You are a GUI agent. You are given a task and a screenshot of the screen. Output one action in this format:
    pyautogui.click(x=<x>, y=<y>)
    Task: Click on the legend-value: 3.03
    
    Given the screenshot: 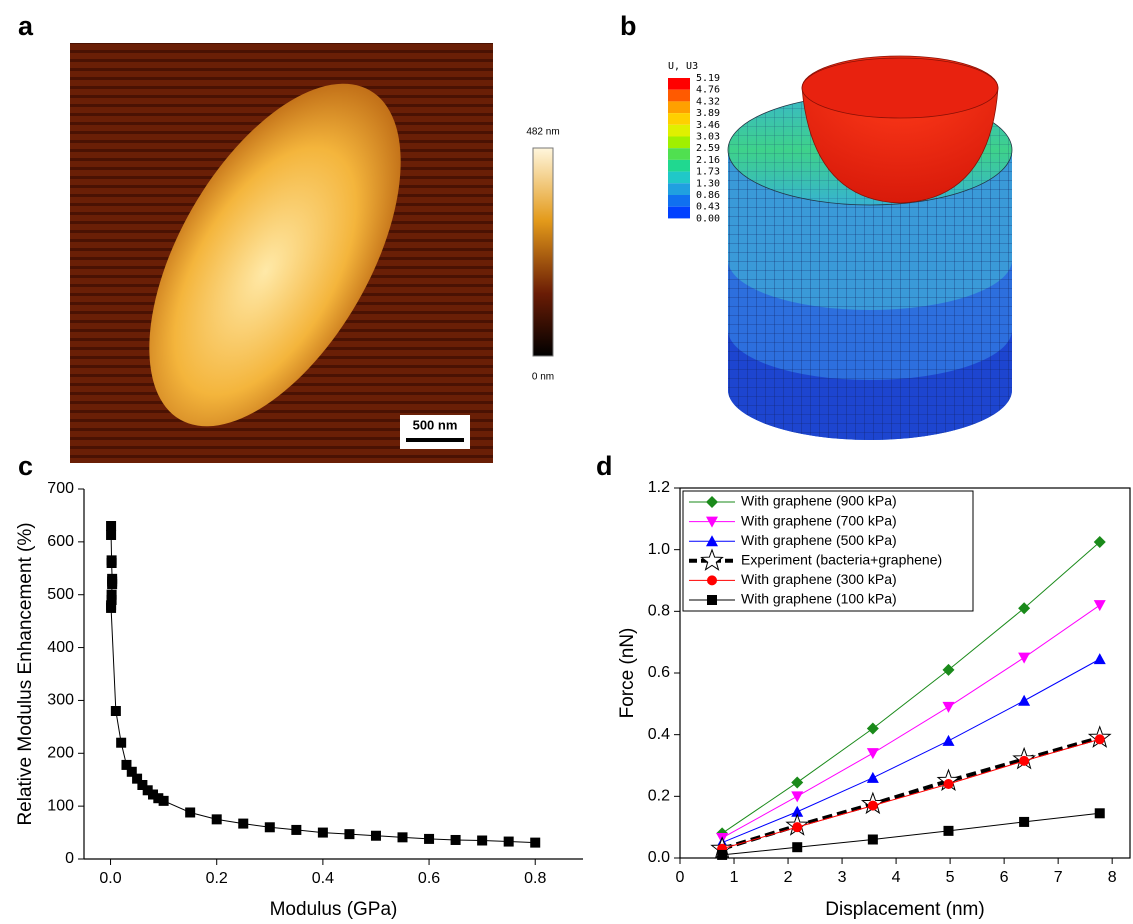 What is the action you would take?
    pyautogui.click(x=708, y=137)
    